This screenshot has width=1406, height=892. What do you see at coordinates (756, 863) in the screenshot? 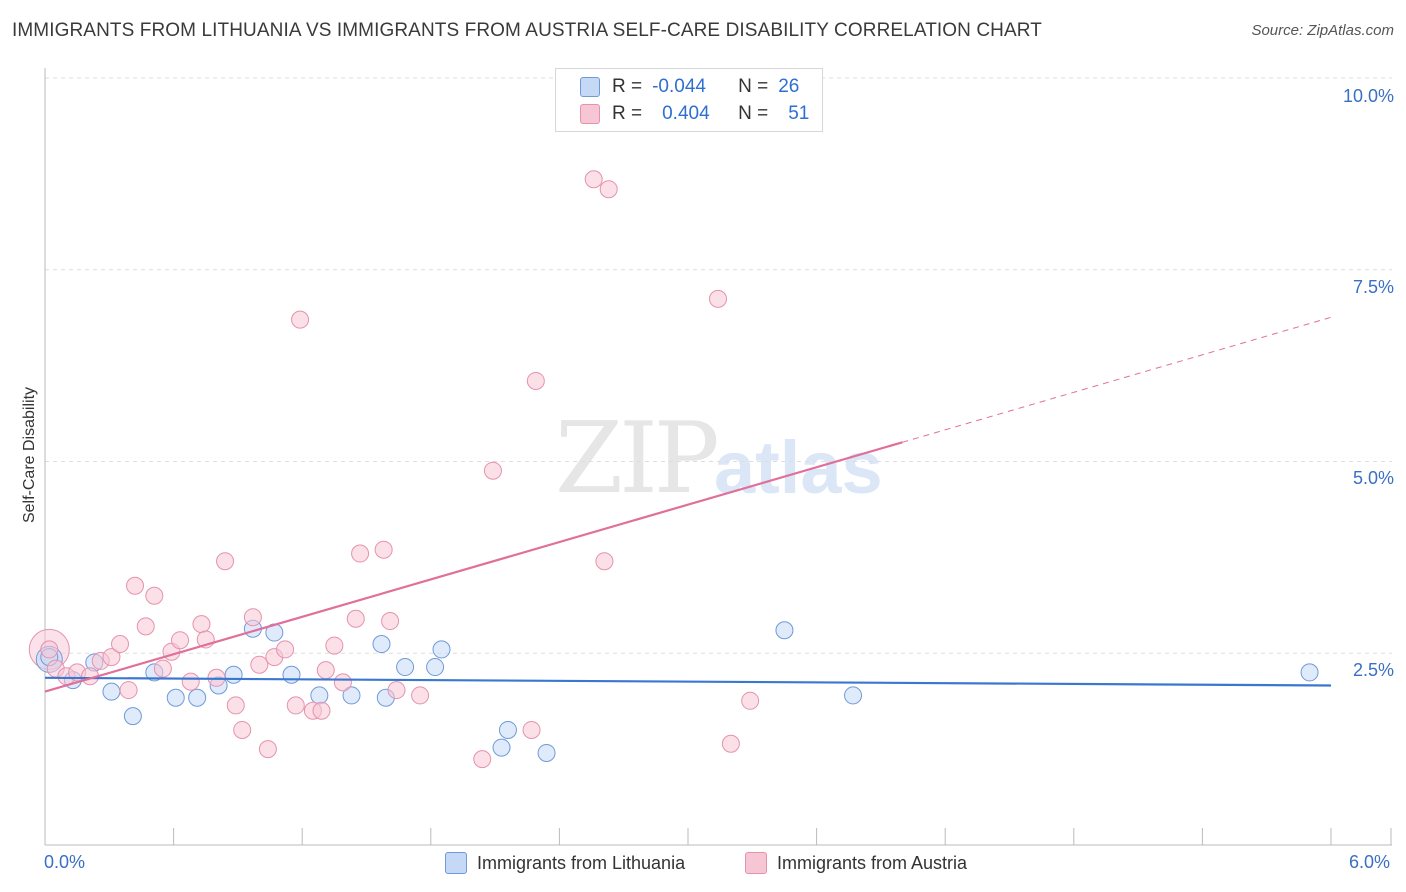
I see `series-swatch-pink` at bounding box center [756, 863].